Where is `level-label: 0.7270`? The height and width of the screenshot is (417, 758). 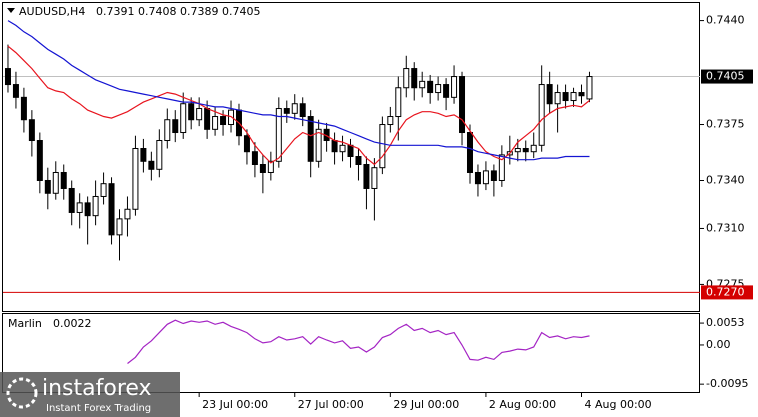 level-label: 0.7270 is located at coordinates (725, 291).